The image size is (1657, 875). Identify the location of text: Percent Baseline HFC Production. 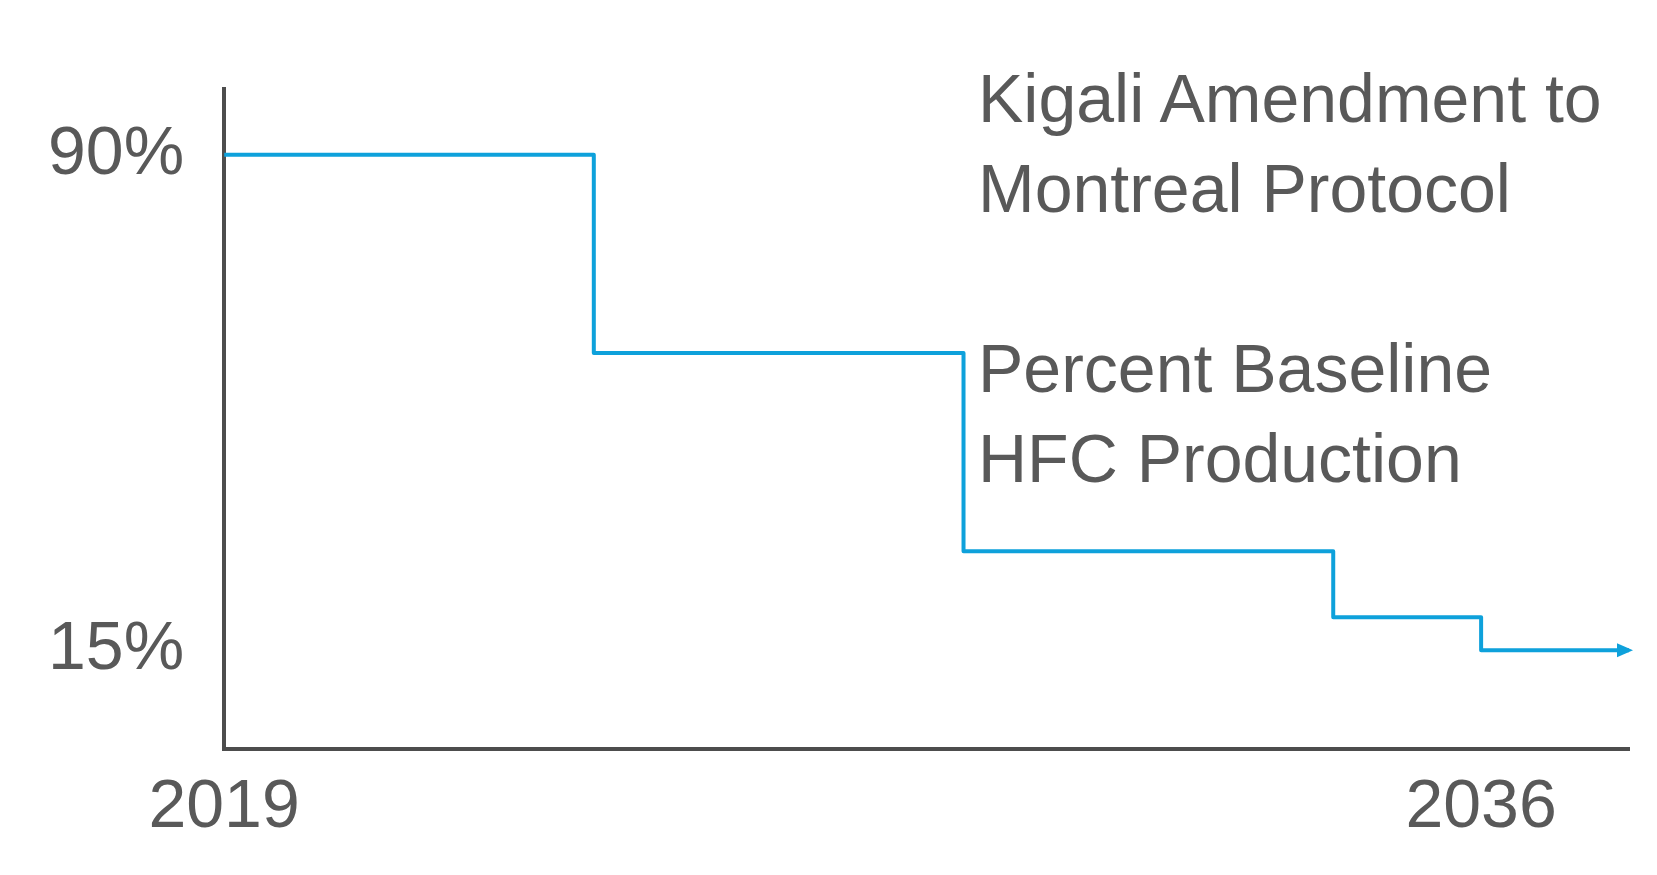
(1236, 413).